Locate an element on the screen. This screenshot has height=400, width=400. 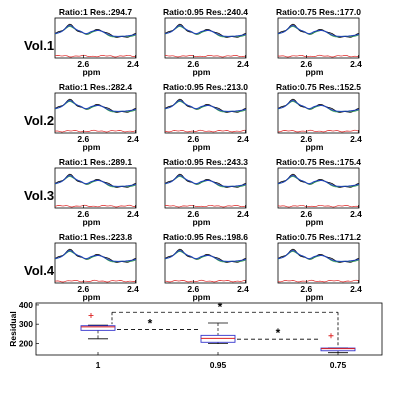
panel-title: Ratio:0.95 Res.:240.4 is located at coordinates (205, 12).